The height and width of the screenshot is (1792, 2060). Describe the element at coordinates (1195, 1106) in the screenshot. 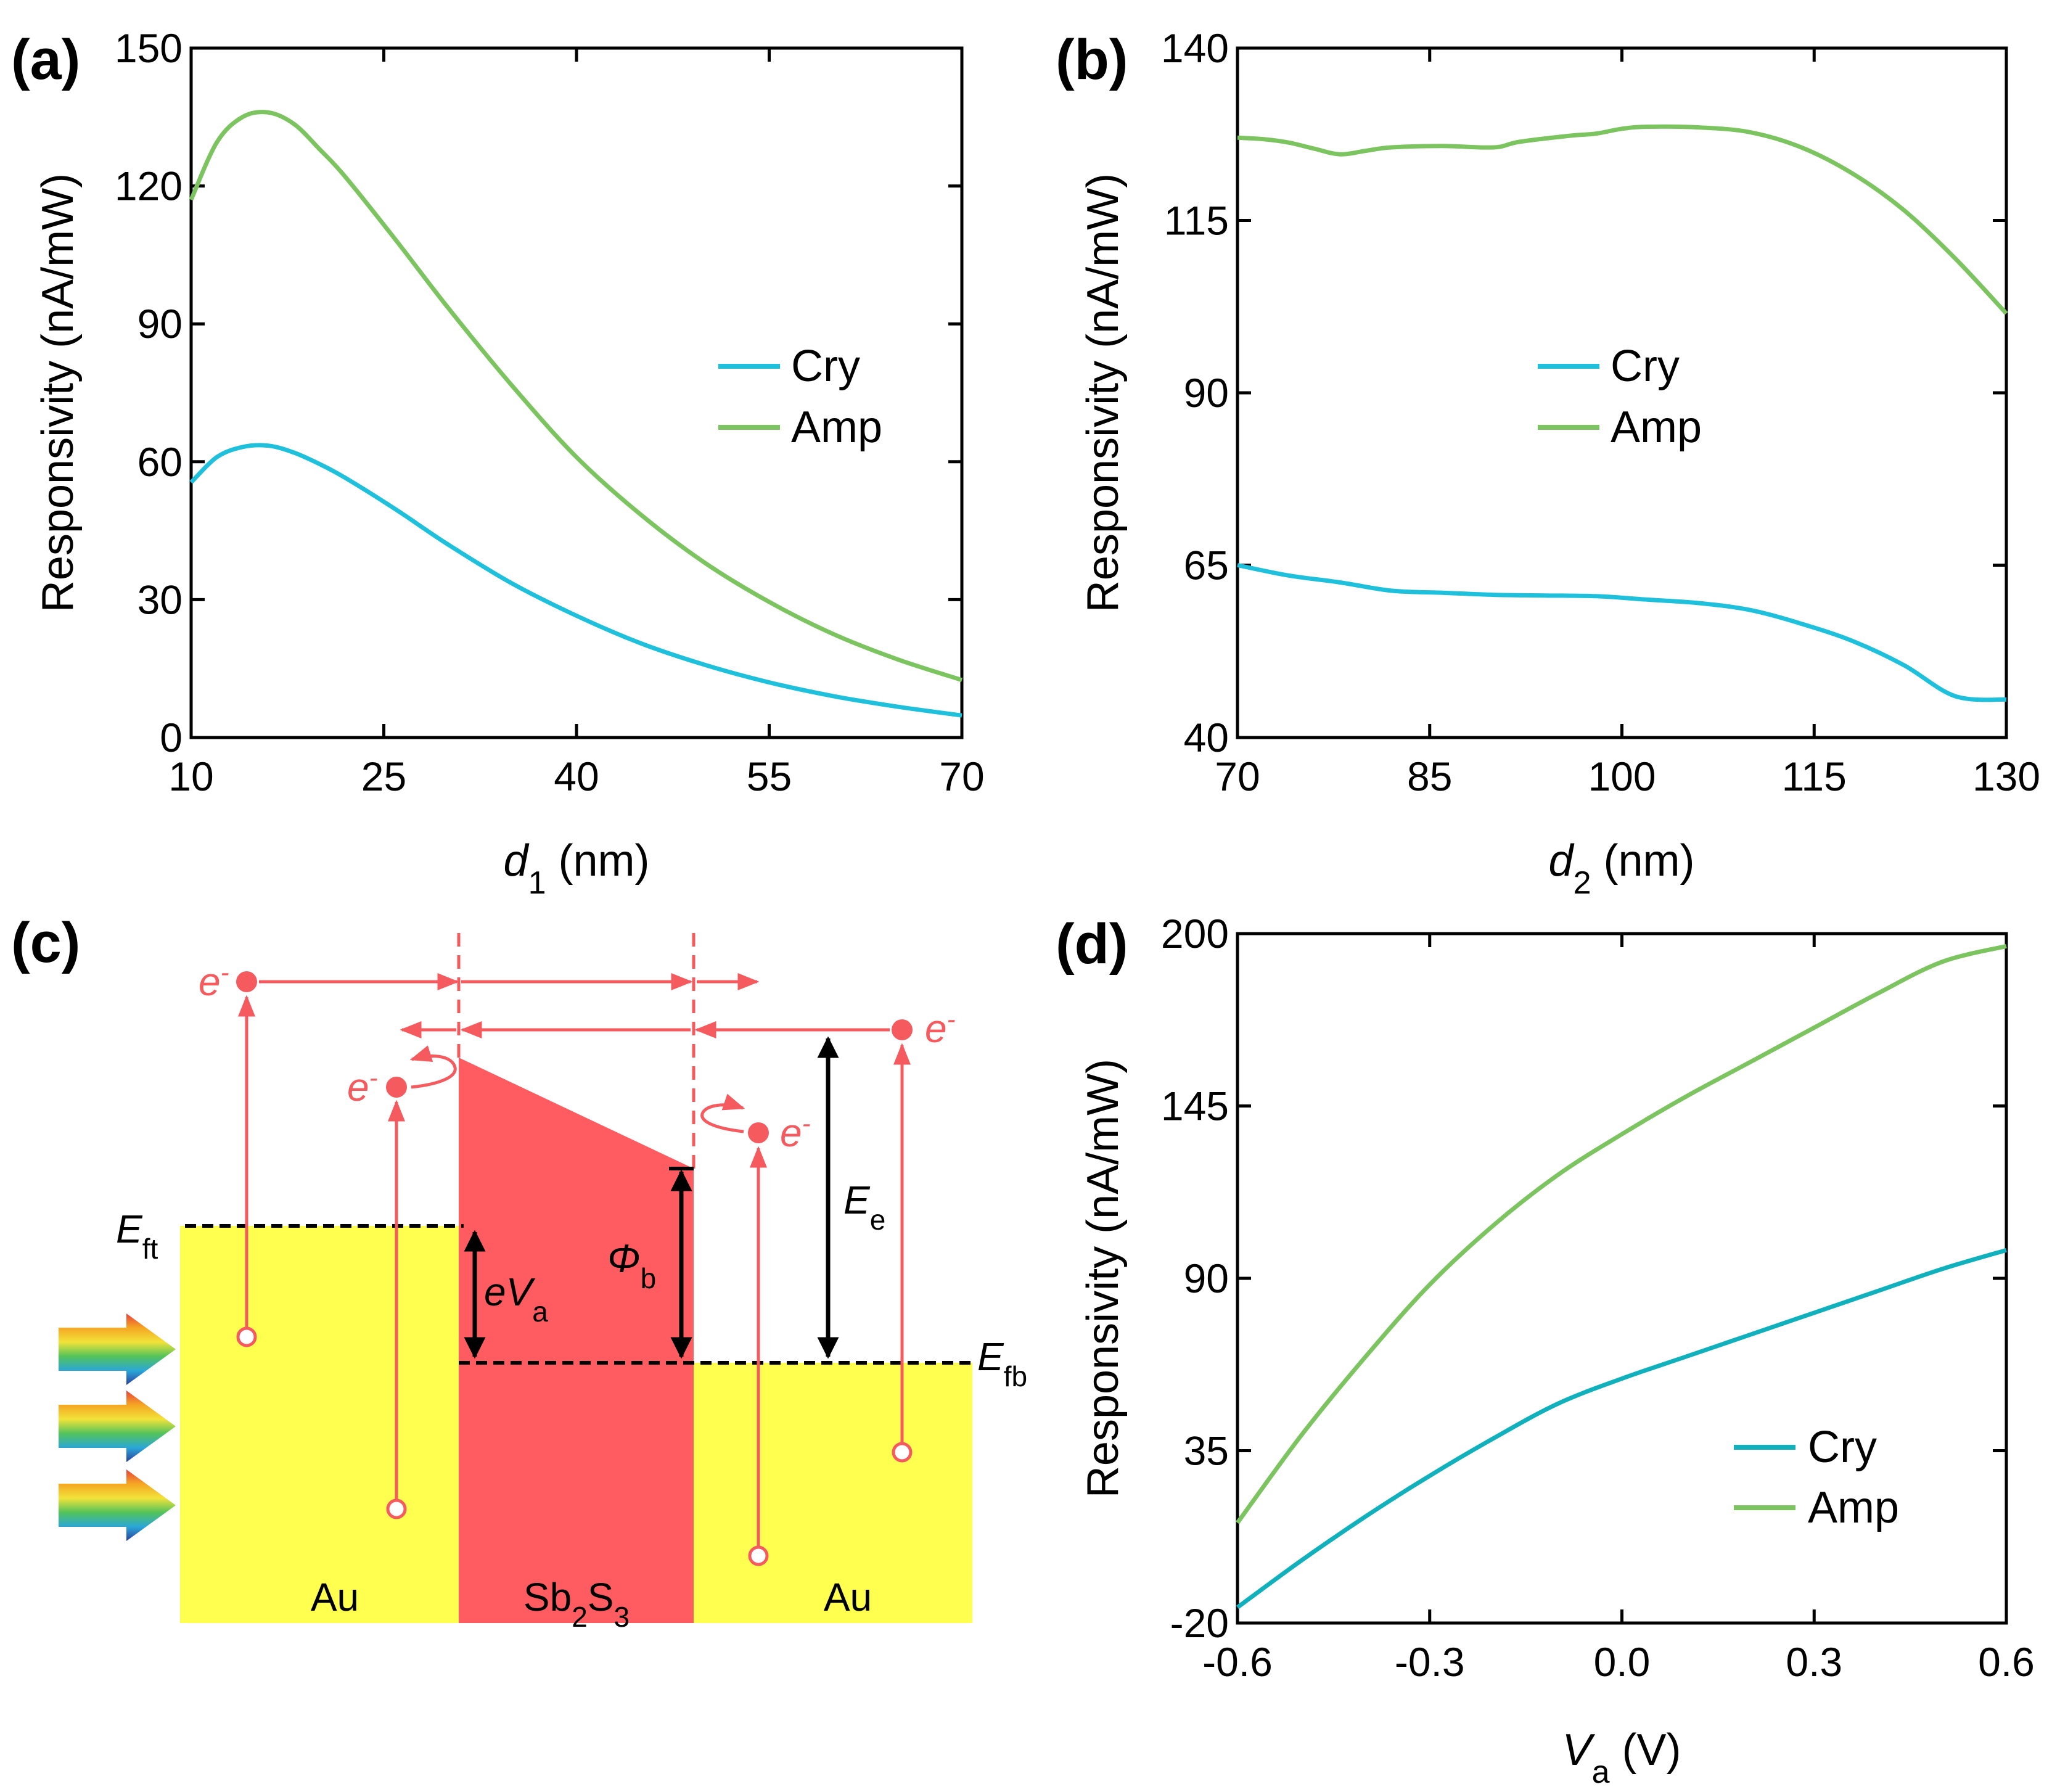

I see `y-tick-label: 145` at that location.